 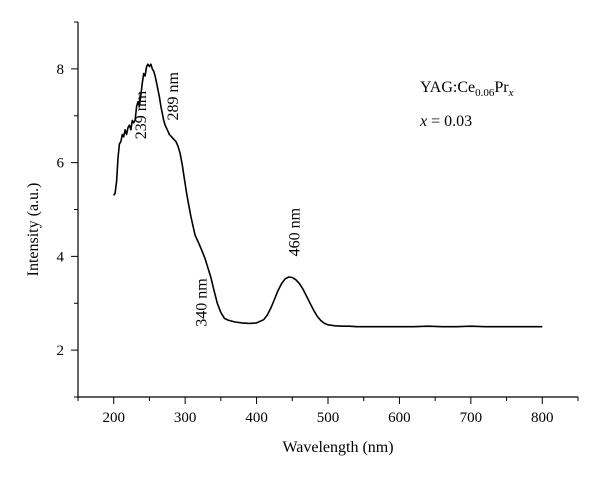 What do you see at coordinates (113, 418) in the screenshot?
I see `x-tick-label: 200` at bounding box center [113, 418].